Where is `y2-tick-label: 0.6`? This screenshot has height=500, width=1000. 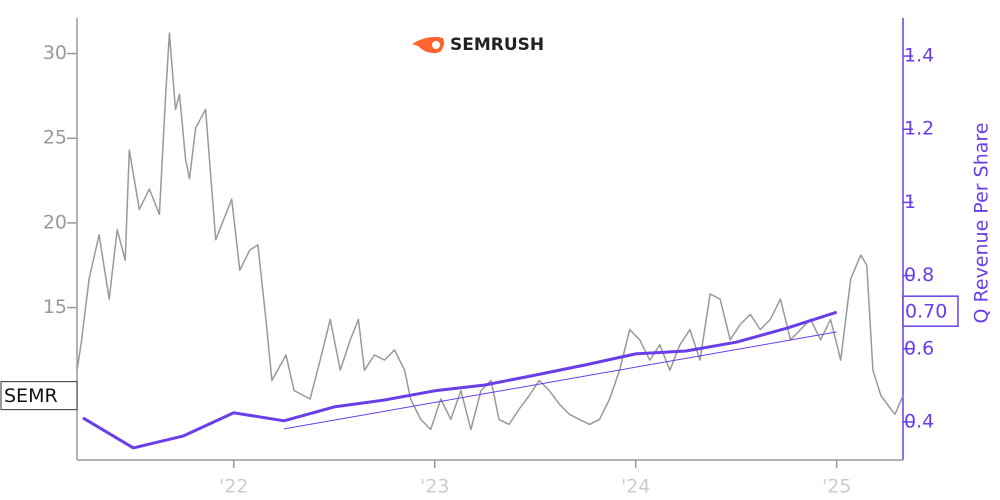 y2-tick-label: 0.6 is located at coordinates (919, 348).